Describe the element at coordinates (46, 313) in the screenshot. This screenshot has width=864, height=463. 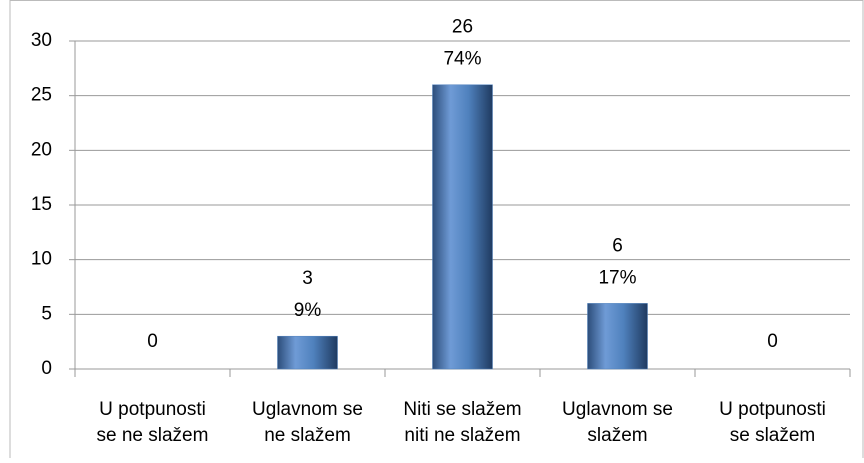
I see `y-tick-label: 5` at that location.